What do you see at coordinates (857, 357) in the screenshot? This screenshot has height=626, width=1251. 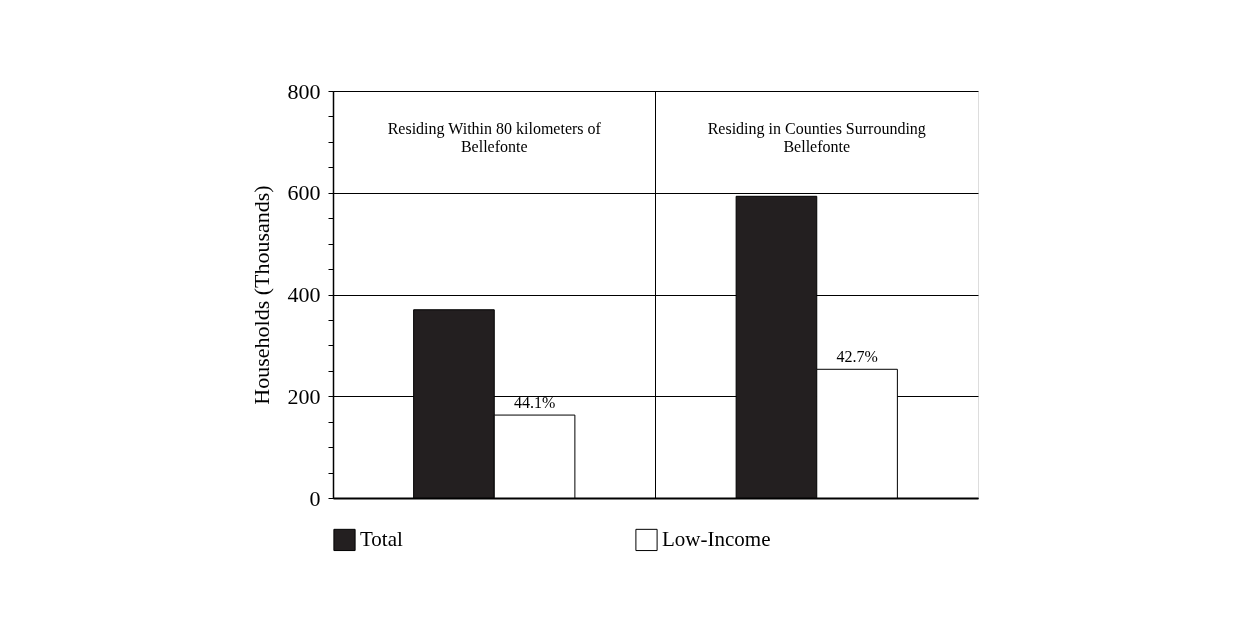 I see `annotation: 42.7%` at bounding box center [857, 357].